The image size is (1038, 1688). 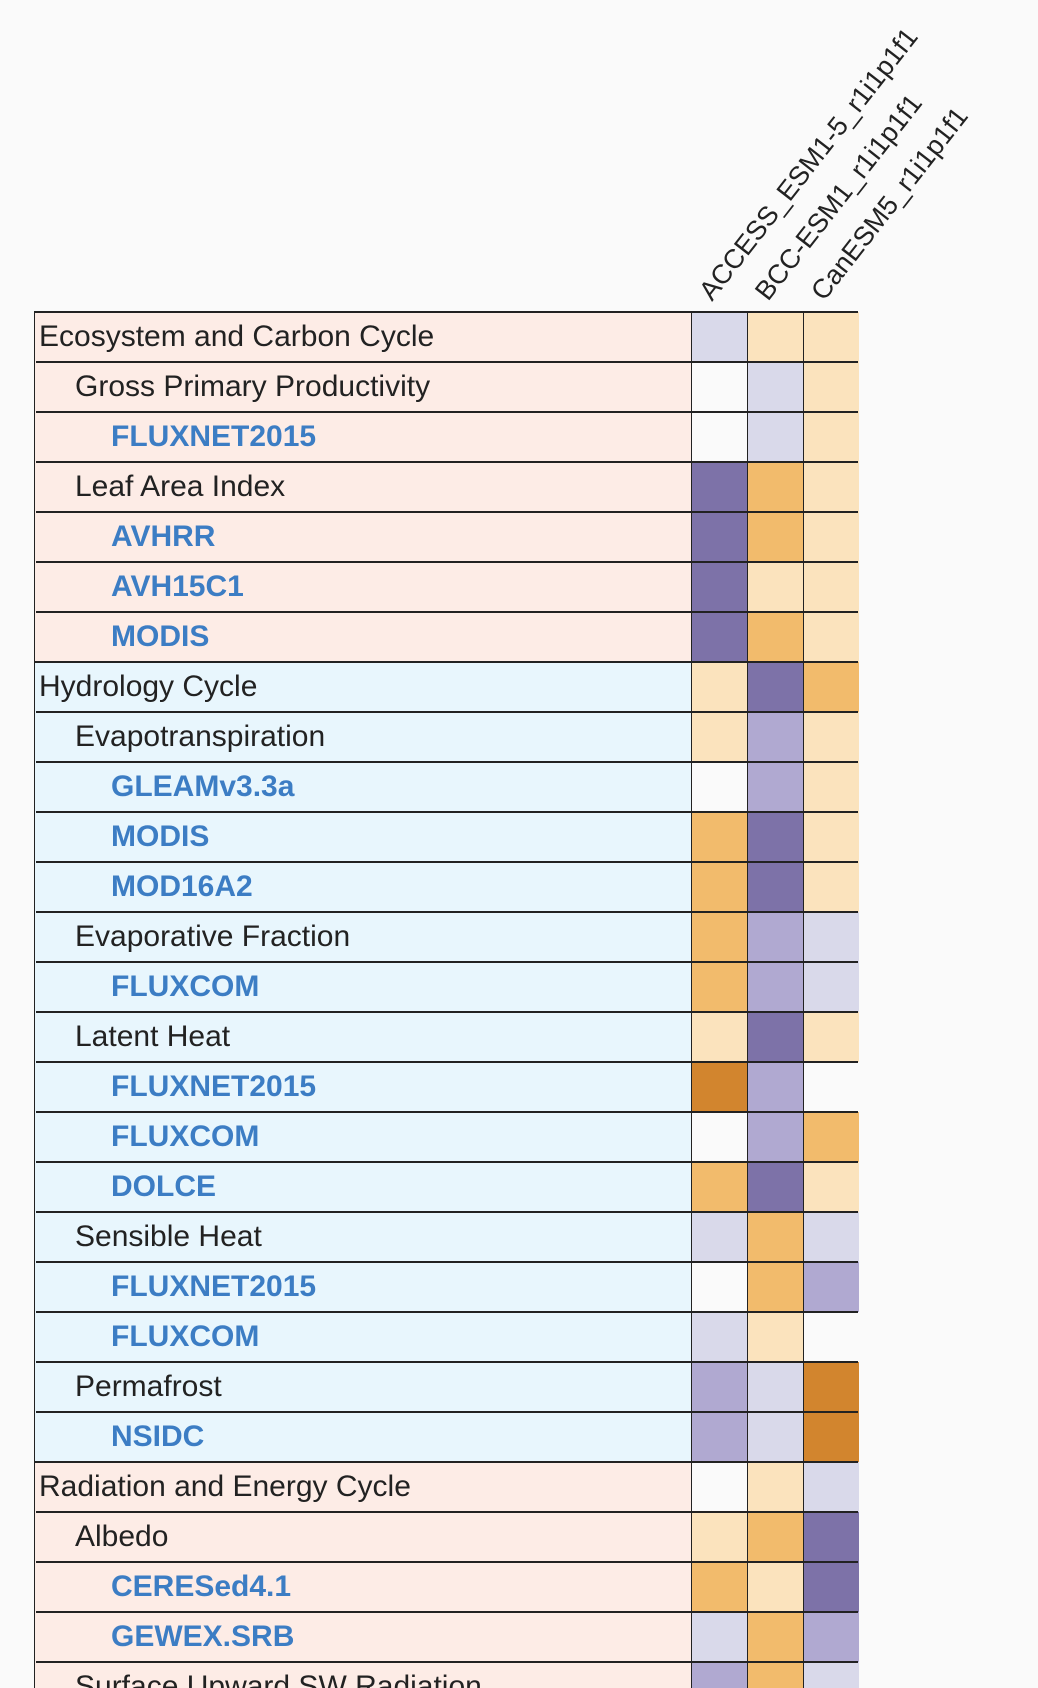 What do you see at coordinates (148, 686) in the screenshot?
I see `section-label: Hydrology Cycle` at bounding box center [148, 686].